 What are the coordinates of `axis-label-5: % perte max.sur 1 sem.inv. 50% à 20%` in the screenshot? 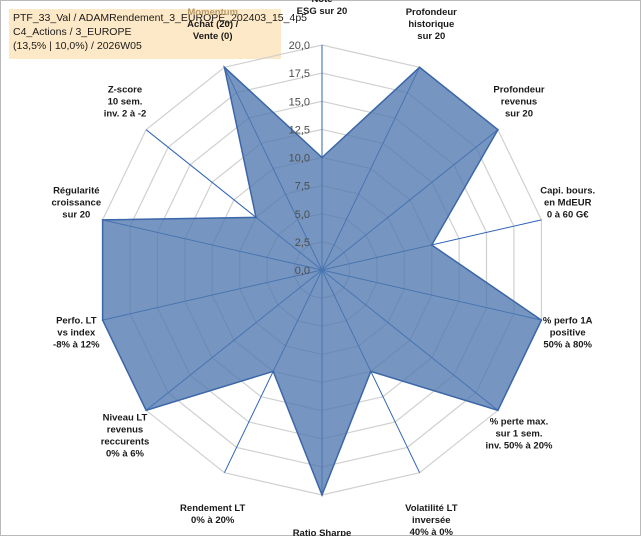 It's located at (519, 434).